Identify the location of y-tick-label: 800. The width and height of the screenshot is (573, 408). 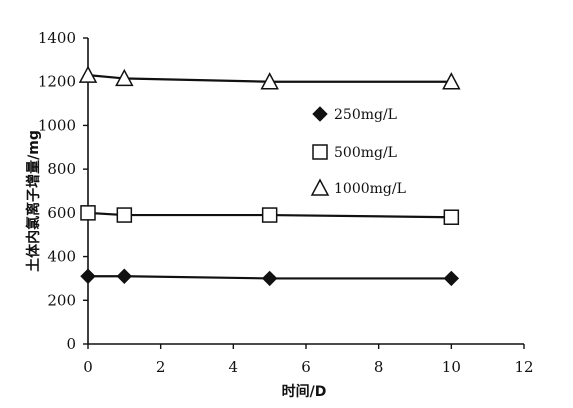
(61, 169).